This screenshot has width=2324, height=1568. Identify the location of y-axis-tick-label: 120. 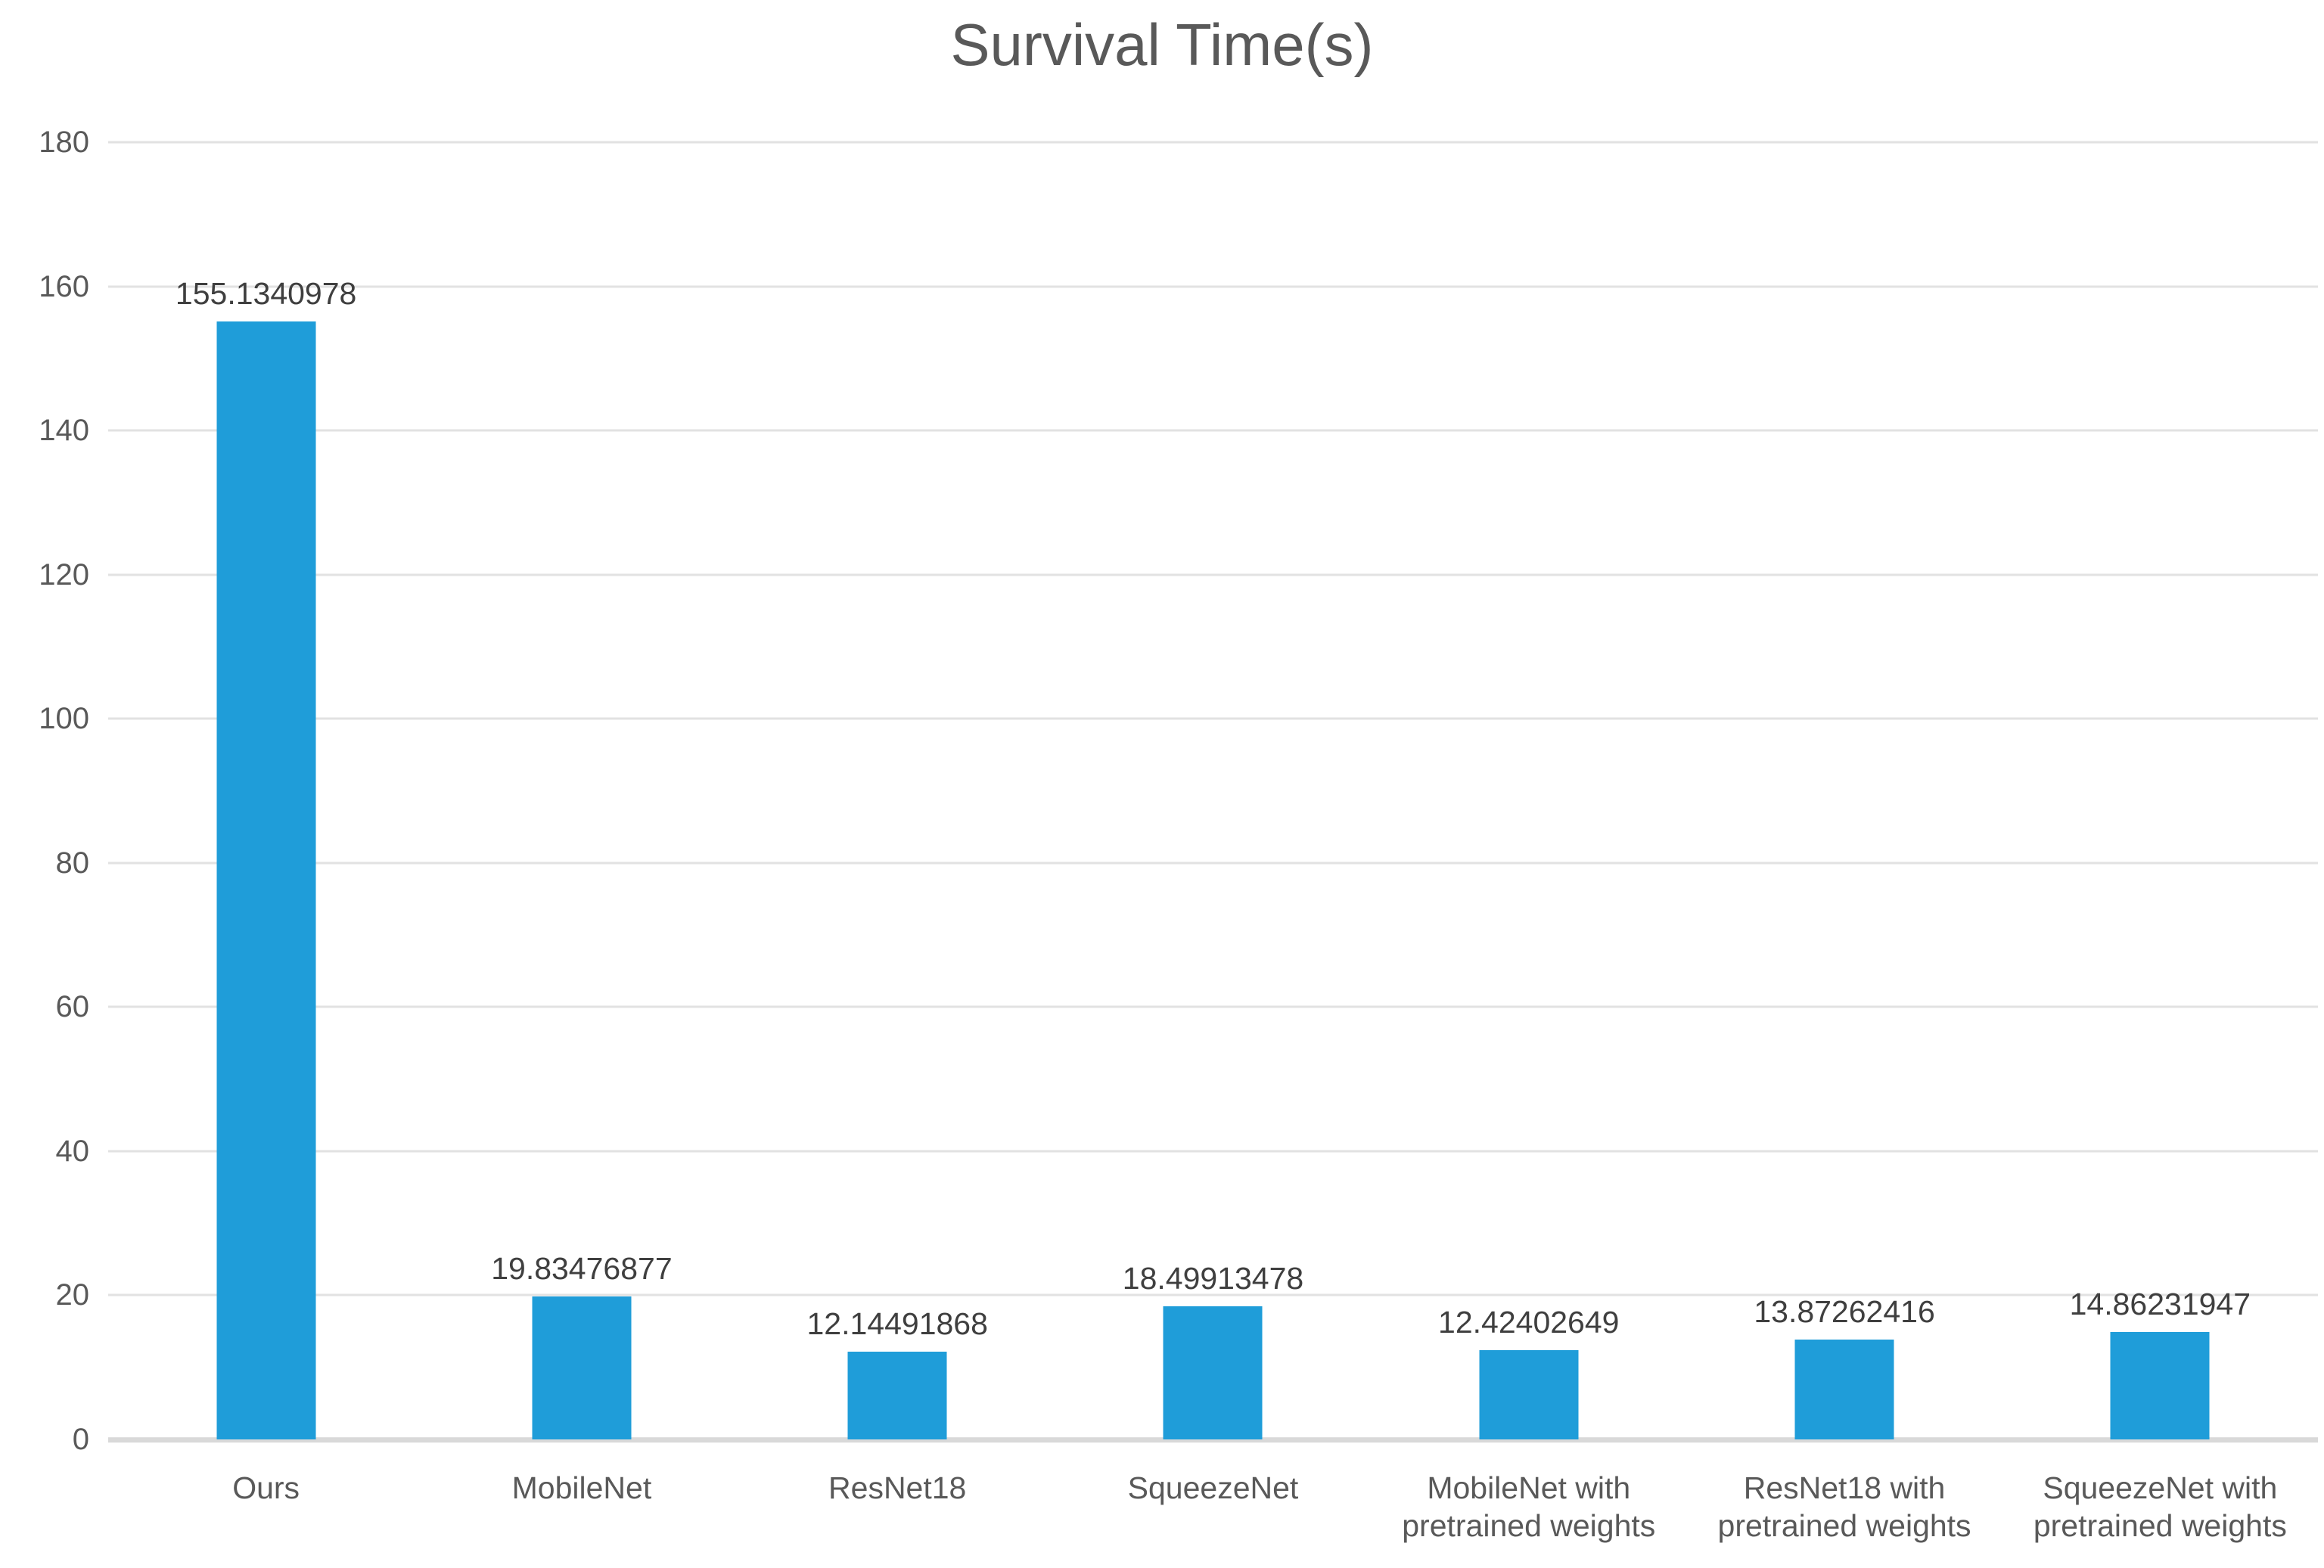
(64, 574).